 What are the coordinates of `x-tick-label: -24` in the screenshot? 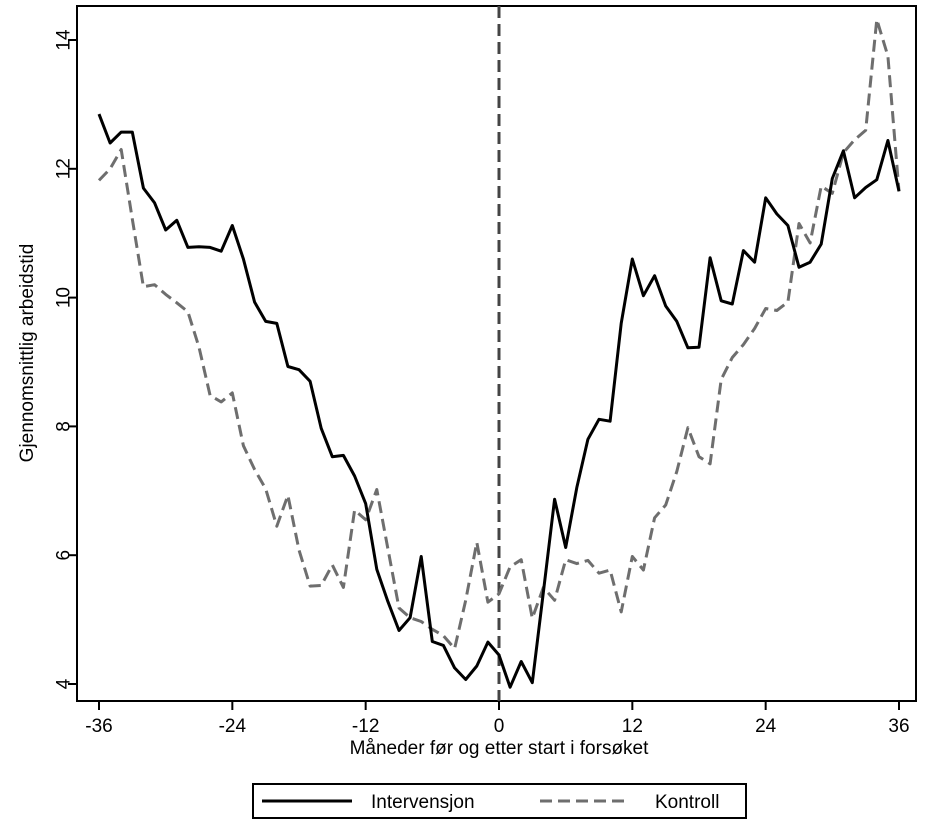 It's located at (233, 726).